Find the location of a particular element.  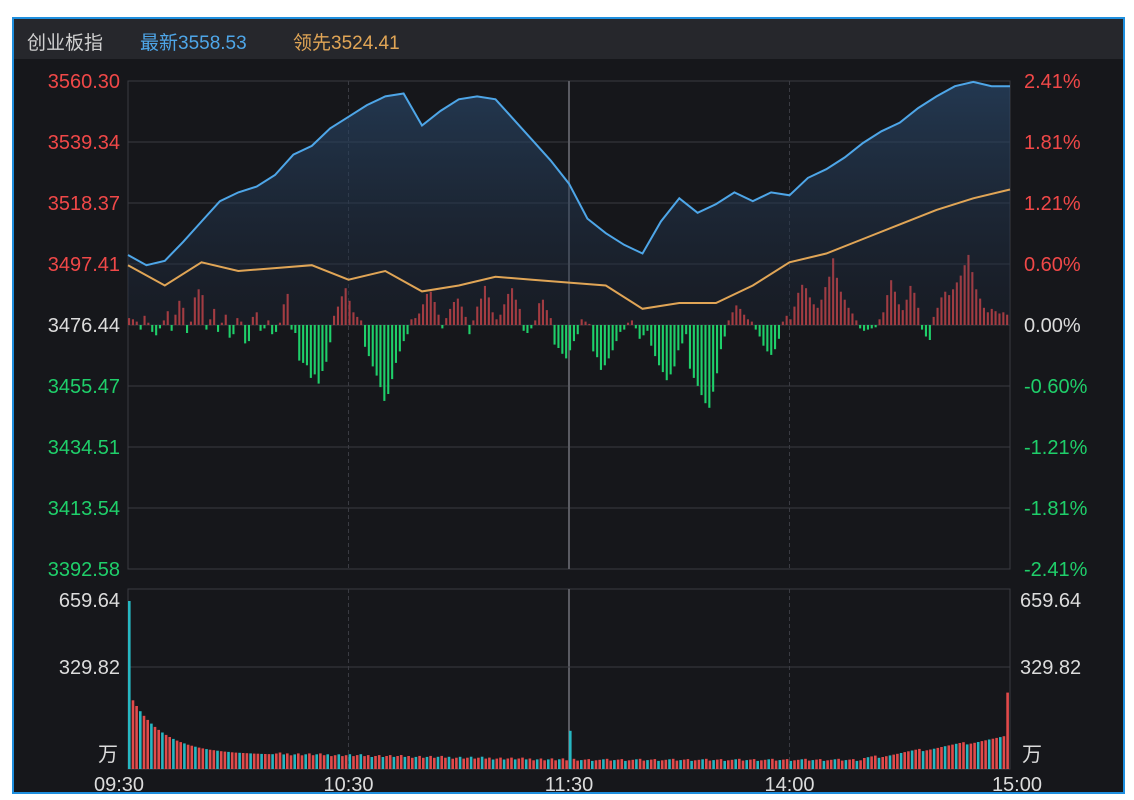

right-axis-tick-label: 1.81% is located at coordinates (1052, 143).